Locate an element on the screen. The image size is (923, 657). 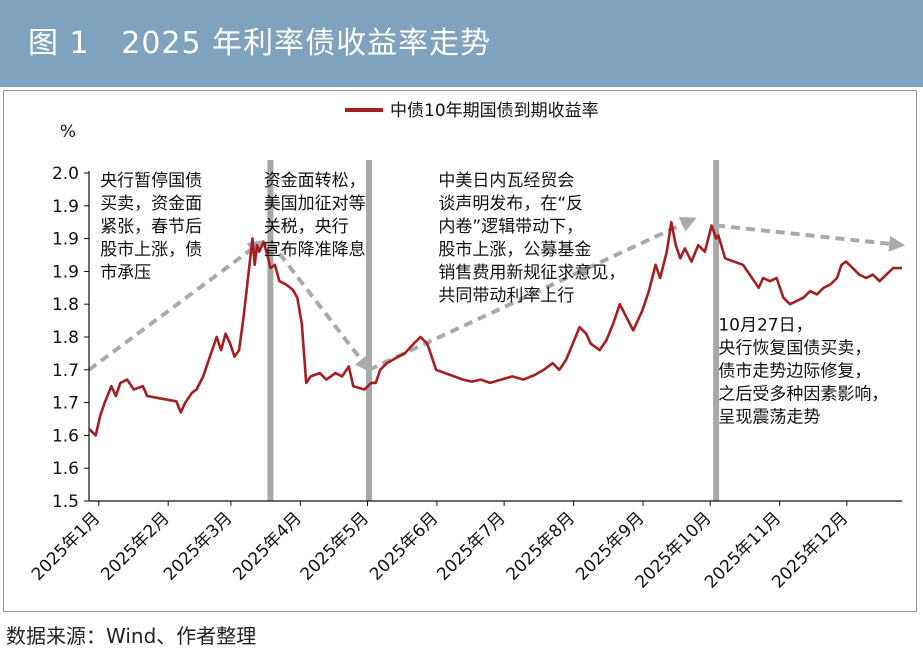
y-tick-label: 2.0 is located at coordinates (65, 174).